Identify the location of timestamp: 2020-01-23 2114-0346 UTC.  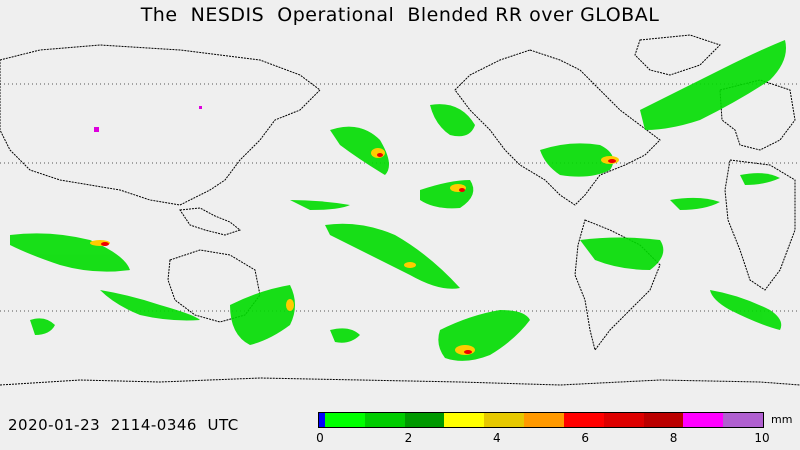
(123, 425).